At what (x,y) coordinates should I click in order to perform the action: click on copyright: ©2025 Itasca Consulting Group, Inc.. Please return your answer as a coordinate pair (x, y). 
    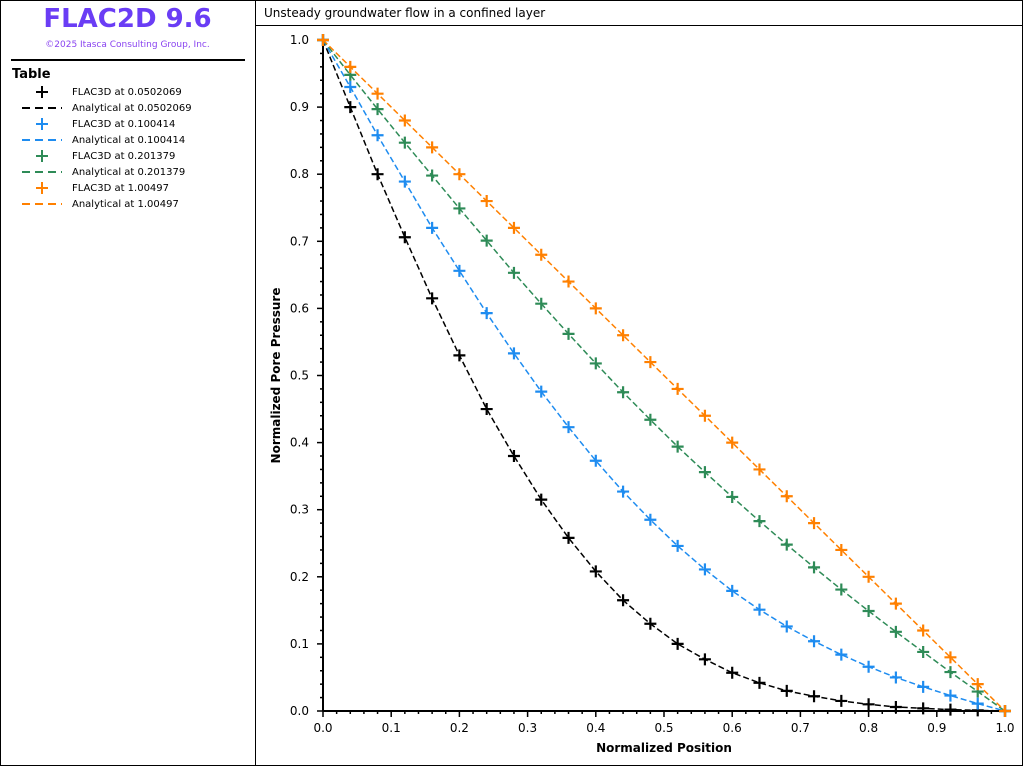
    Looking at the image, I should click on (127, 45).